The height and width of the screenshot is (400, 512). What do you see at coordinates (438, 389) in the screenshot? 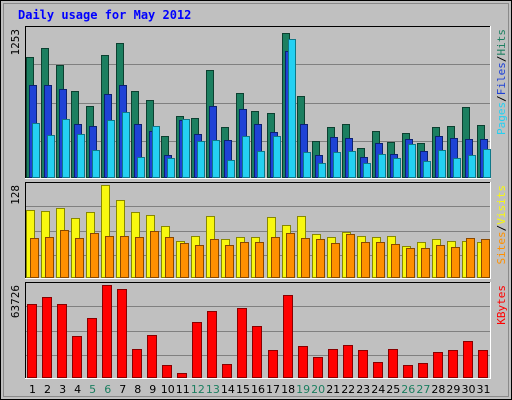
I see `day-label-28: 28` at bounding box center [438, 389].